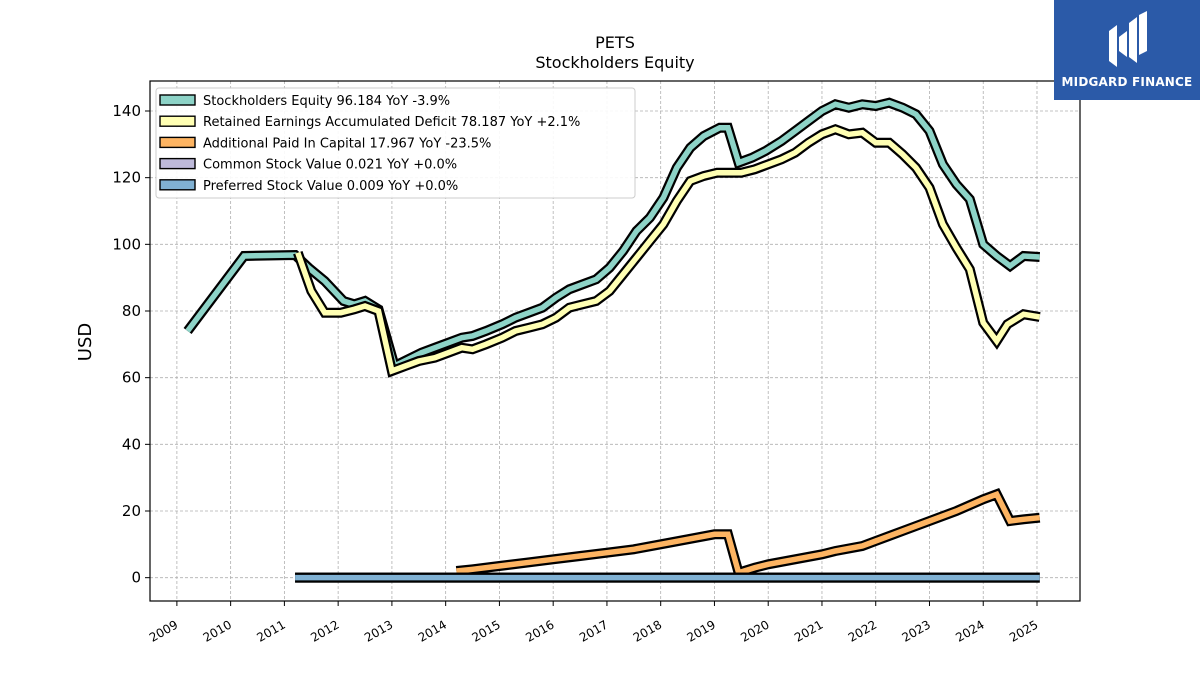 The width and height of the screenshot is (1200, 675). Describe the element at coordinates (378, 630) in the screenshot. I see `x-tick-label: 2013` at that location.